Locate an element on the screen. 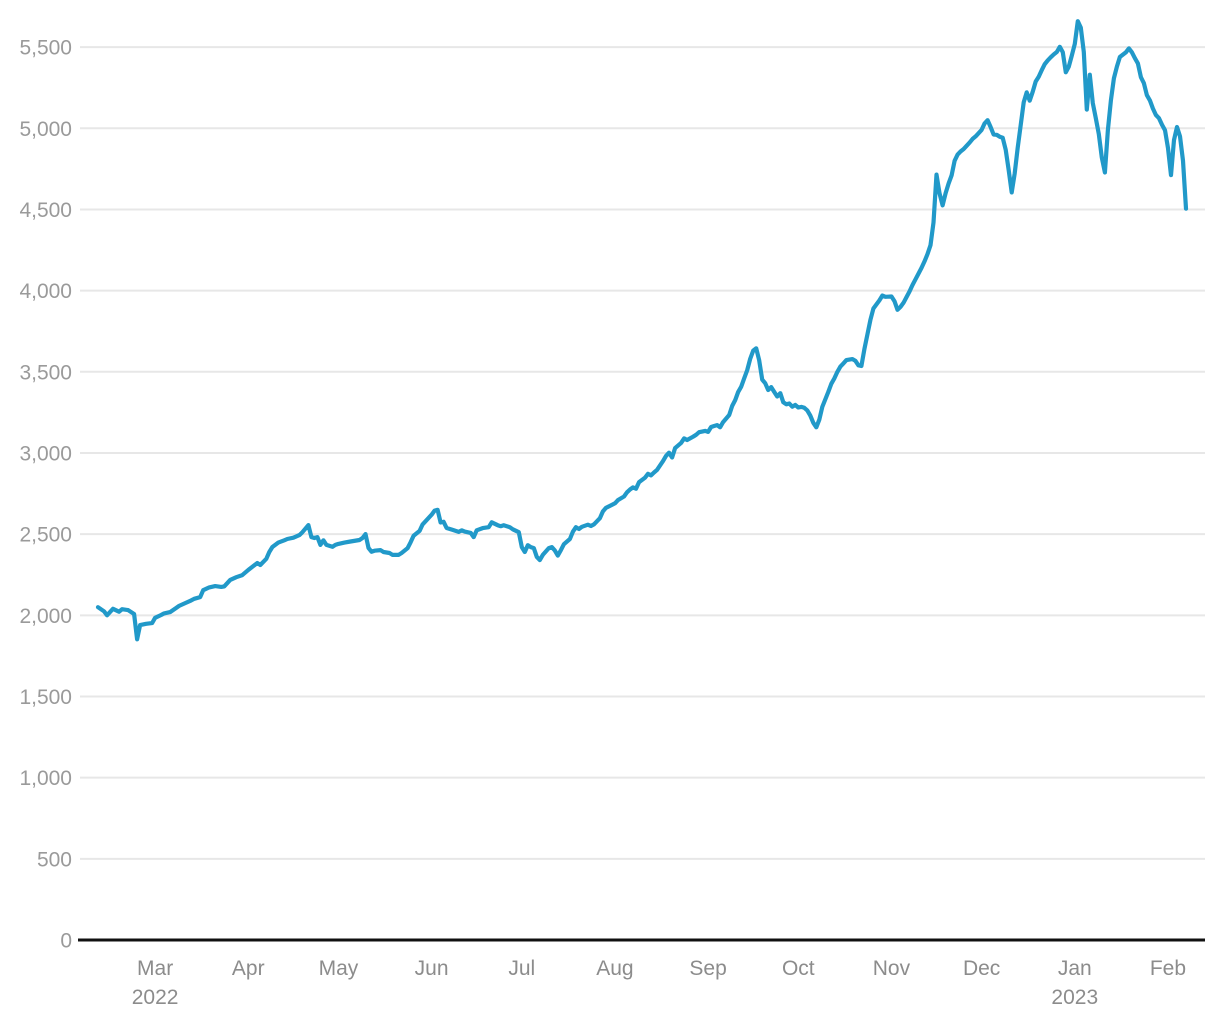 The width and height of the screenshot is (1220, 1020). x-tick-label: Jan is located at coordinates (1075, 968).